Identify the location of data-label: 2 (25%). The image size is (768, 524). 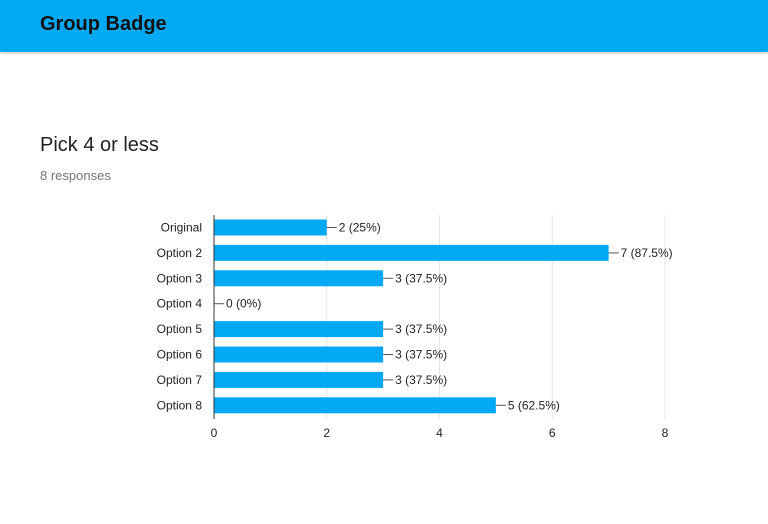
(360, 228).